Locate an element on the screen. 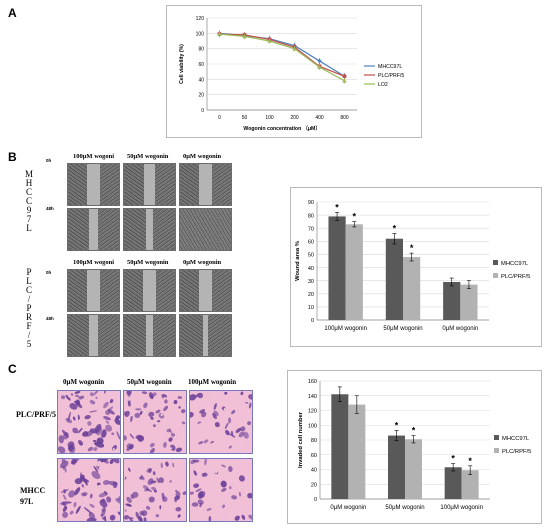 This screenshot has height=530, width=550. wound-image-mhcc-0-0h is located at coordinates (205, 184).